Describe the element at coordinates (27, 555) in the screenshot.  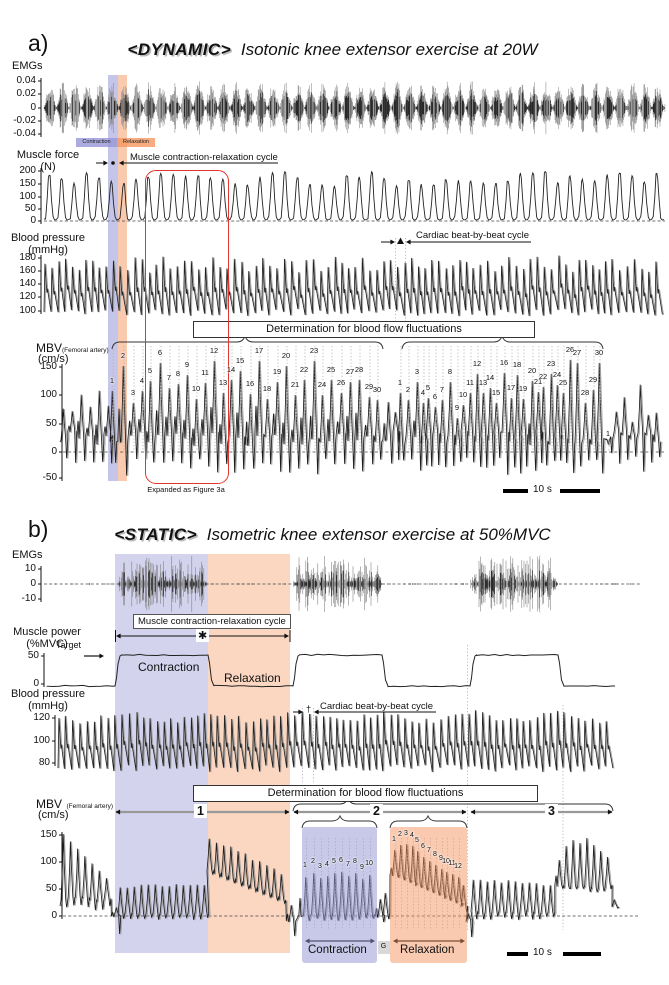
I see `panel-b-emg-label: EMGs` at that location.